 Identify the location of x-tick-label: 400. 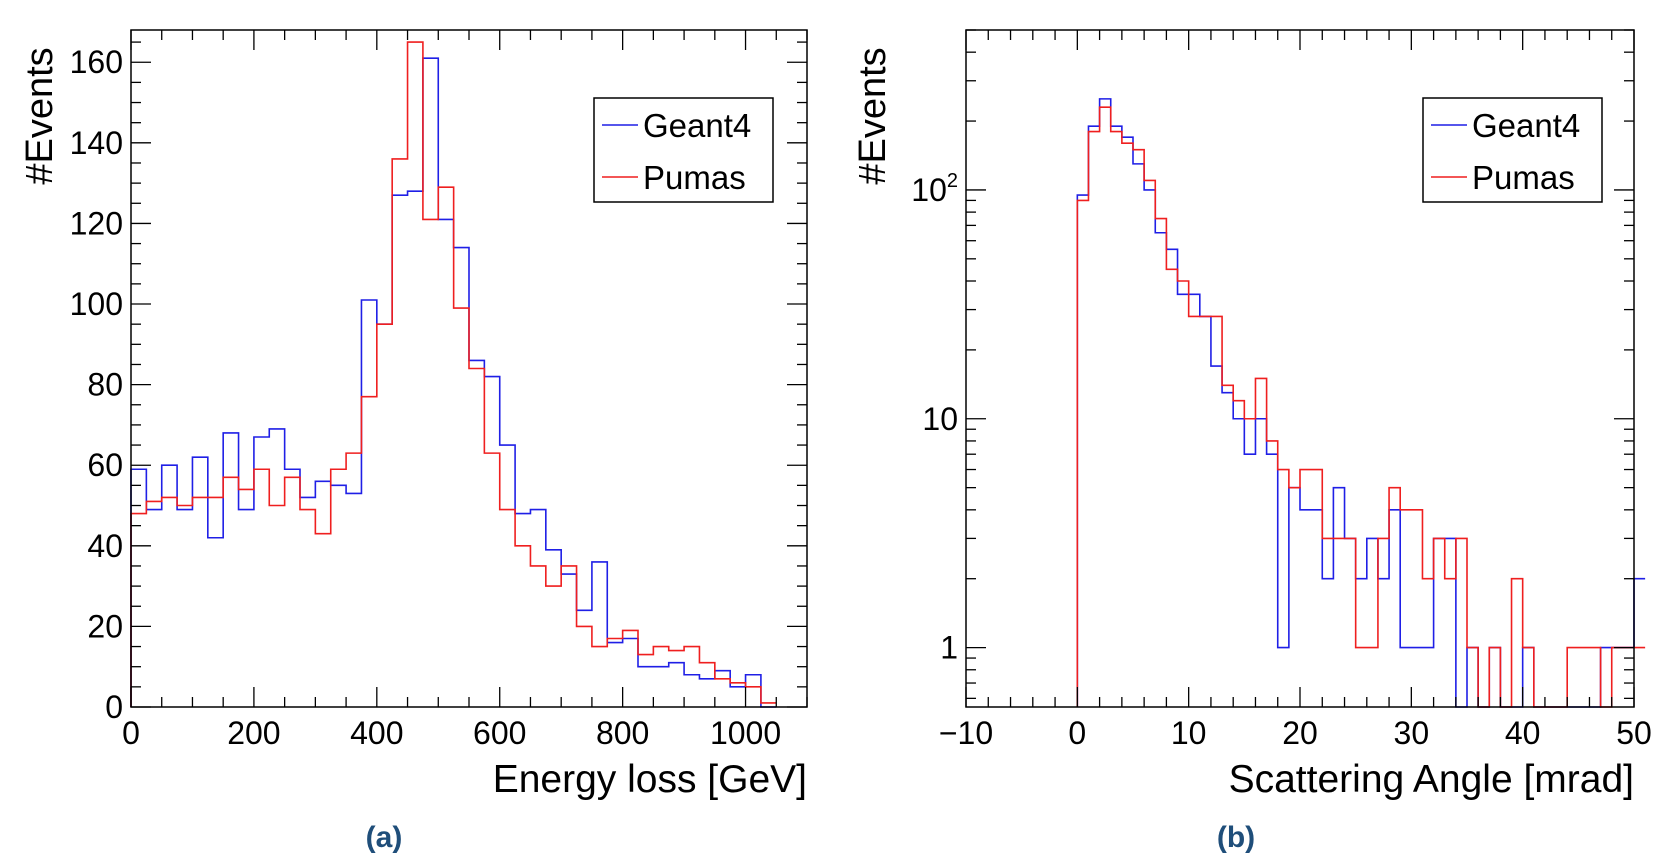
(376, 733).